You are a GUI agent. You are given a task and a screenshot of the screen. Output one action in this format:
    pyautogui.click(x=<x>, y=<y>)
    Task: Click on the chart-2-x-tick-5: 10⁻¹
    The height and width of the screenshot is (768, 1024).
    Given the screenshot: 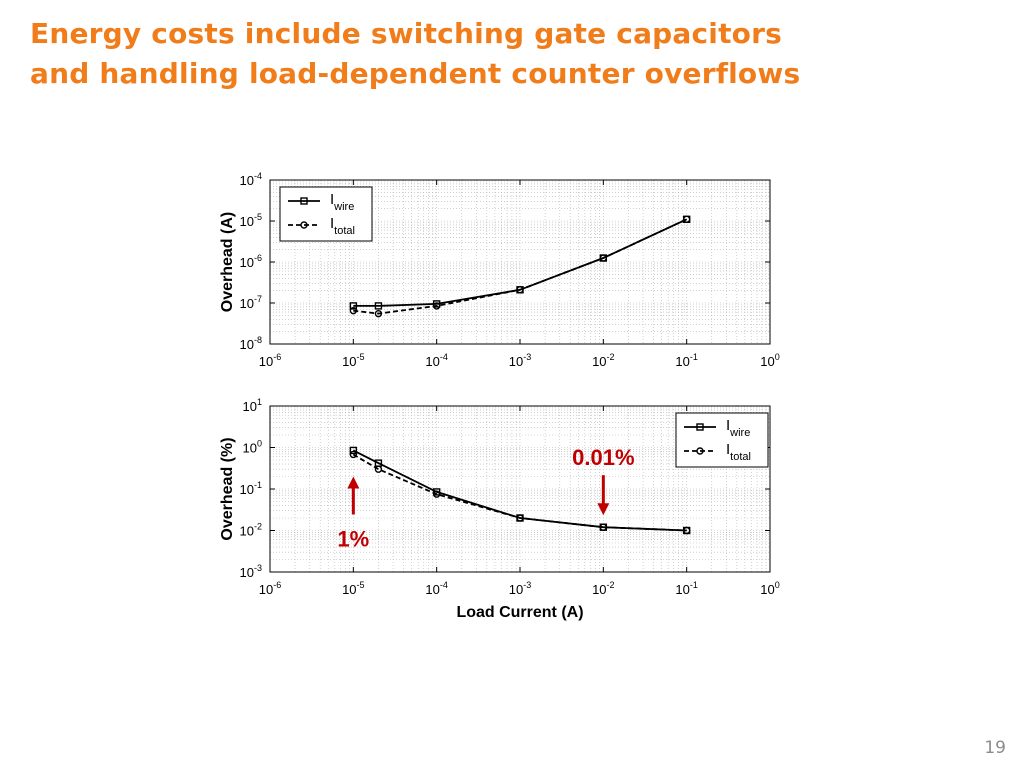 What is the action you would take?
    pyautogui.click(x=686, y=588)
    